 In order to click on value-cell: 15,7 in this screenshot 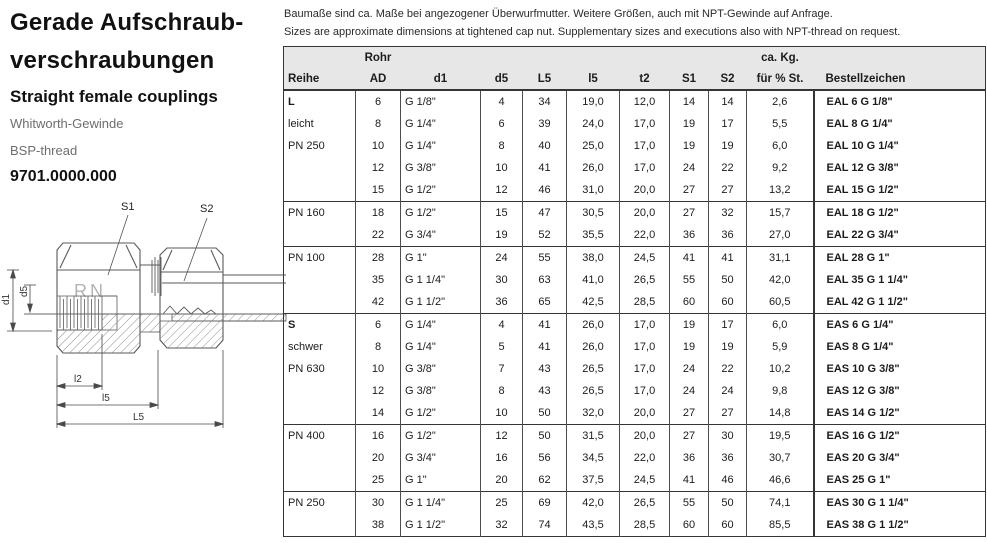, I will do `click(780, 212)`.